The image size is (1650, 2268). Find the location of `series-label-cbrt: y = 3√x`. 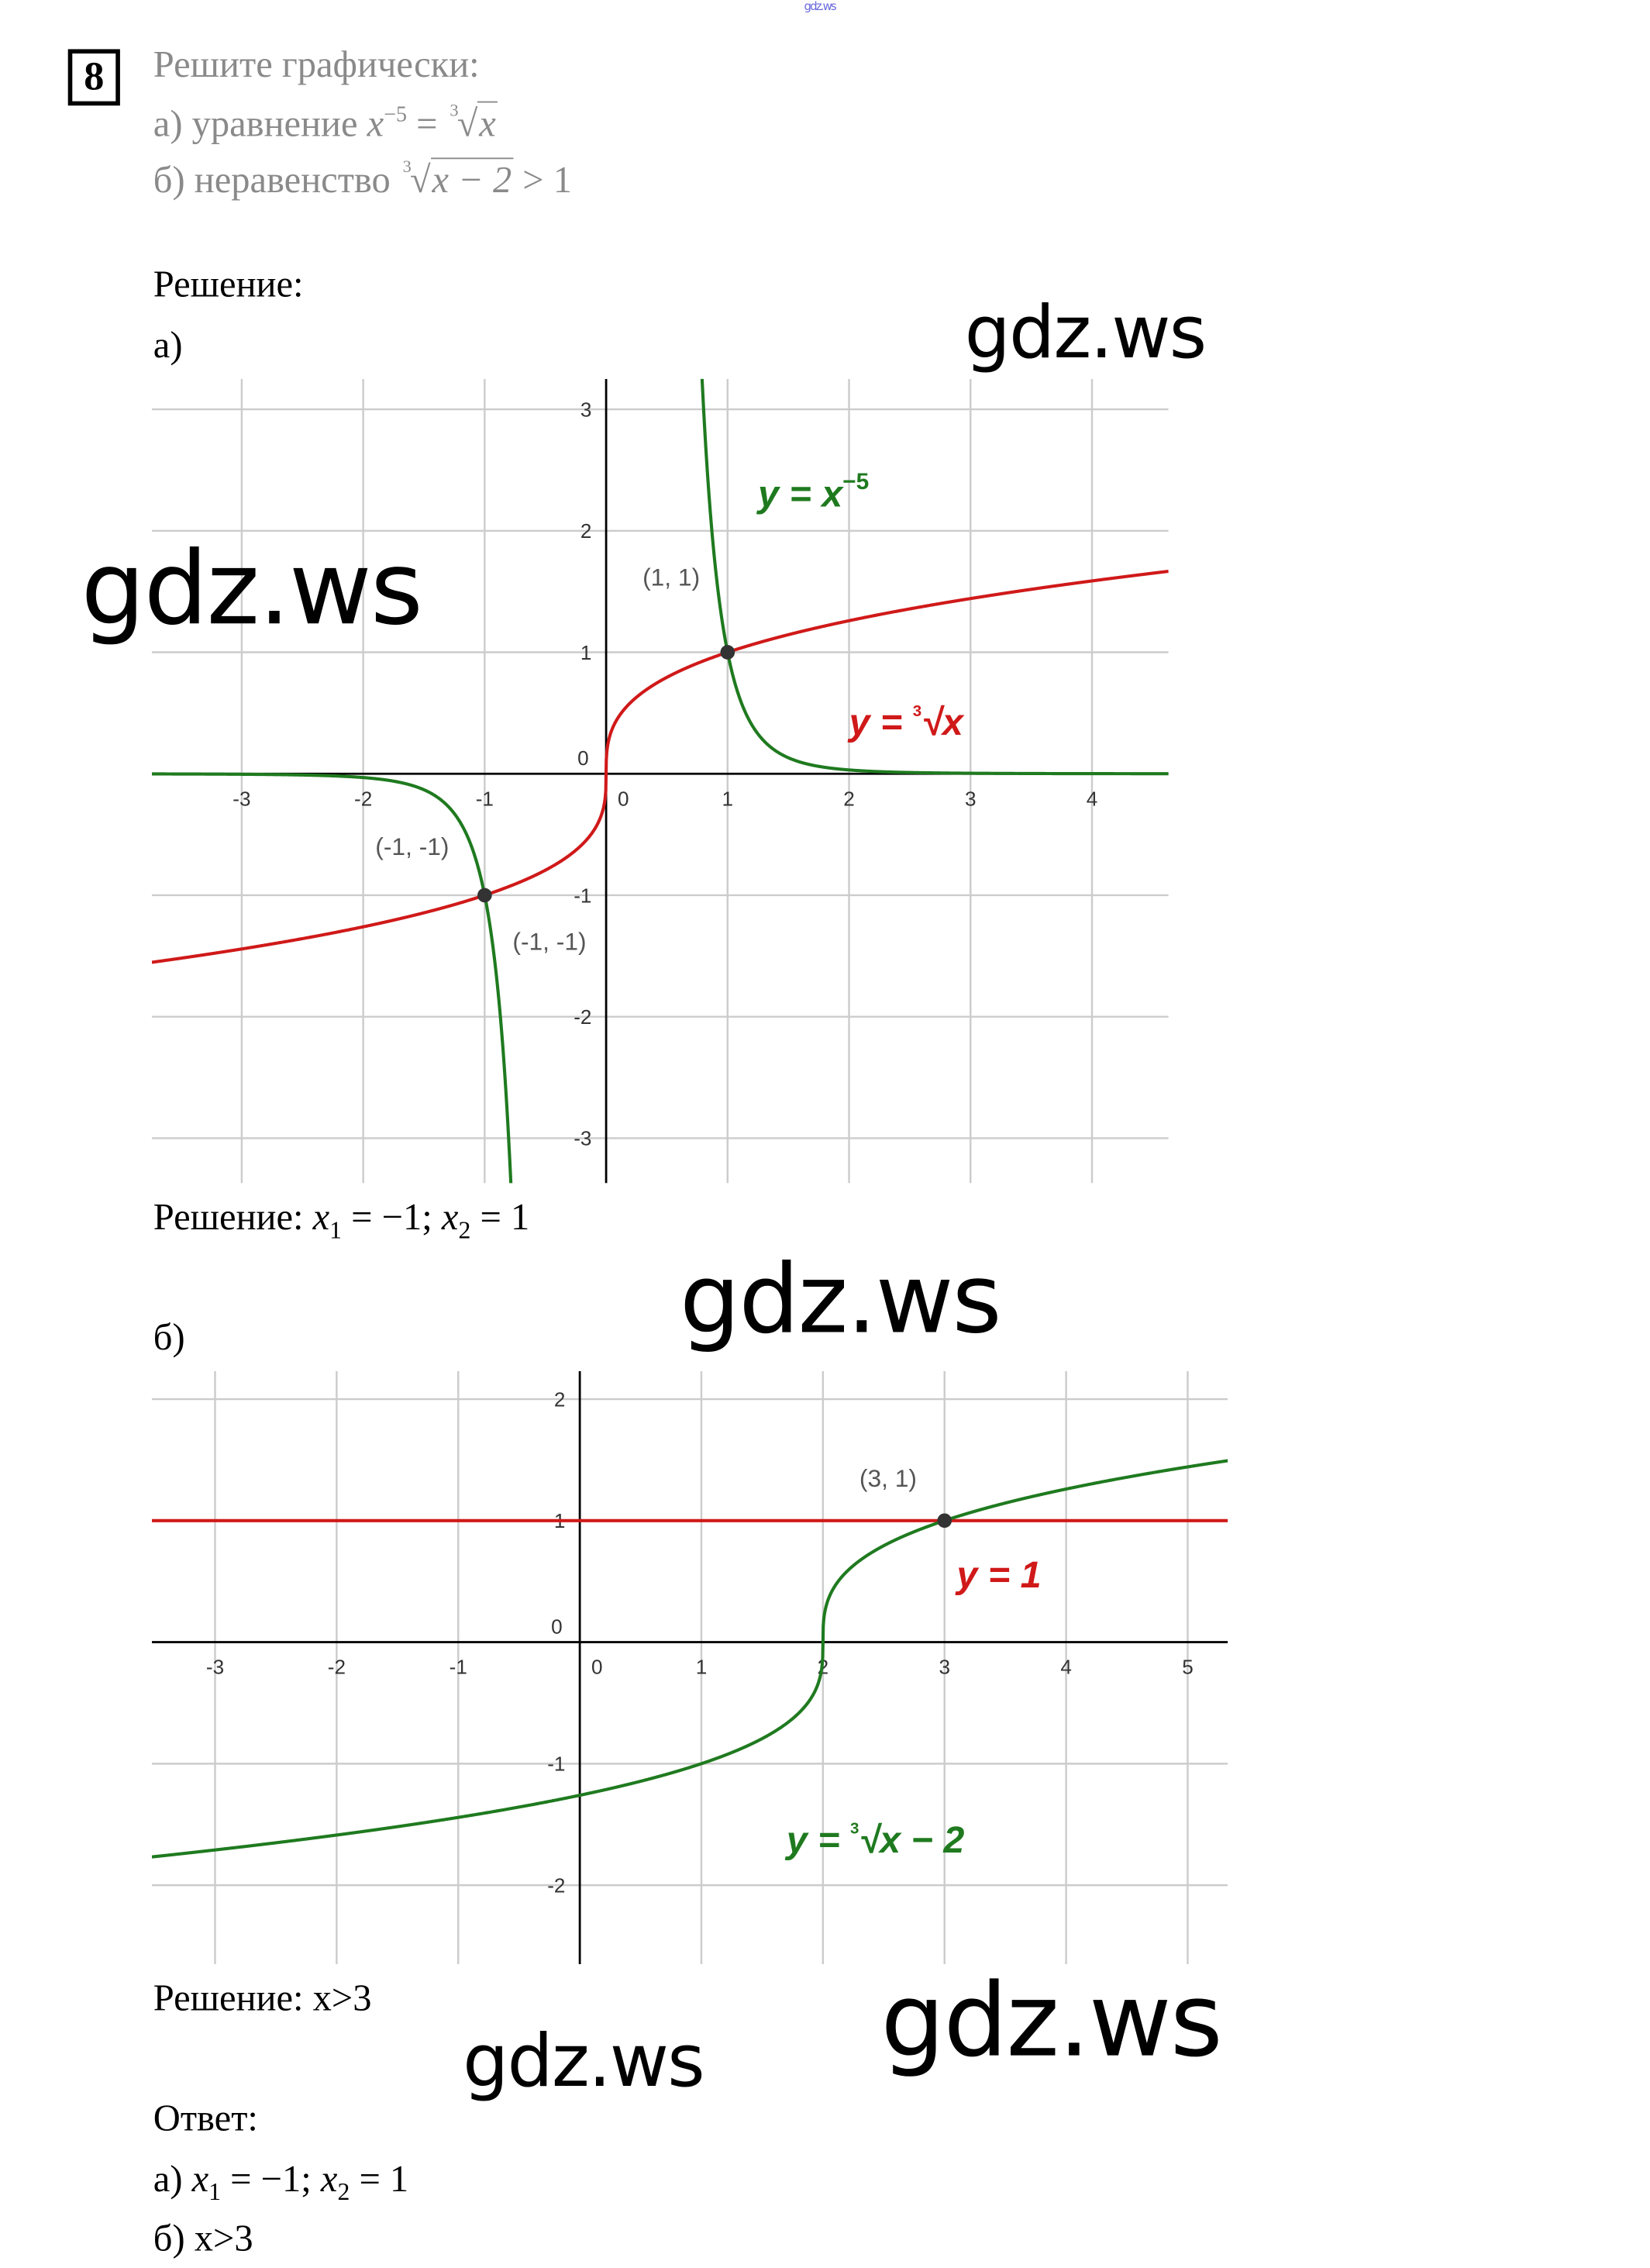

series-label-cbrt: y = 3√x is located at coordinates (906, 722).